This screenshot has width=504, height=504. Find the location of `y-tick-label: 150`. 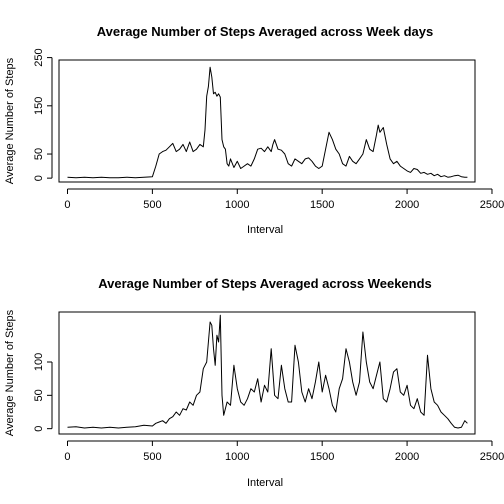

y-tick-label: 150 is located at coordinates (39, 106).